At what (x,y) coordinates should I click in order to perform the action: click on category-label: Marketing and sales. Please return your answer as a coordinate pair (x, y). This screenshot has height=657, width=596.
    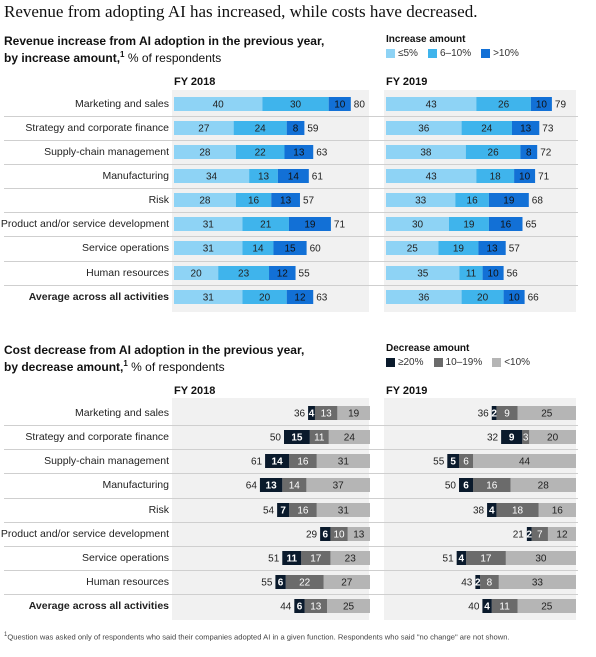
    Looking at the image, I should click on (122, 413).